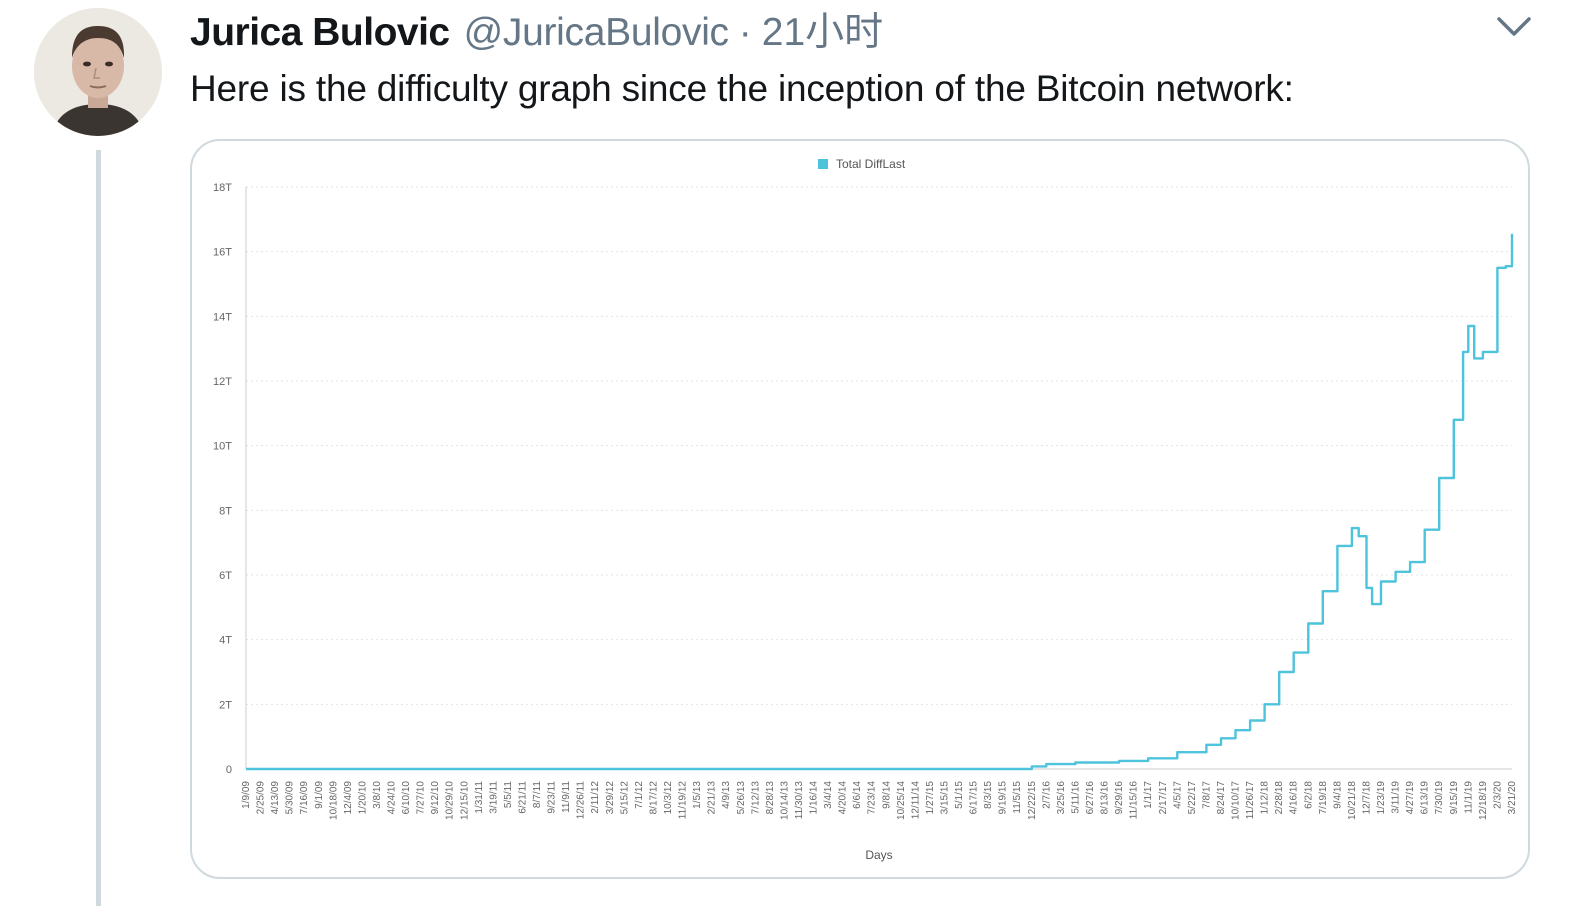 The width and height of the screenshot is (1584, 906). What do you see at coordinates (275, 798) in the screenshot?
I see `x-tick-label: 4/13/09` at bounding box center [275, 798].